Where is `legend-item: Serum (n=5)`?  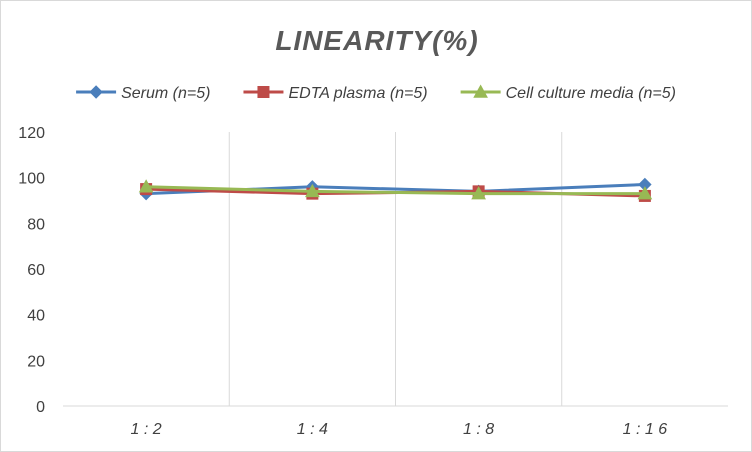 legend-item: Serum (n=5) is located at coordinates (143, 93).